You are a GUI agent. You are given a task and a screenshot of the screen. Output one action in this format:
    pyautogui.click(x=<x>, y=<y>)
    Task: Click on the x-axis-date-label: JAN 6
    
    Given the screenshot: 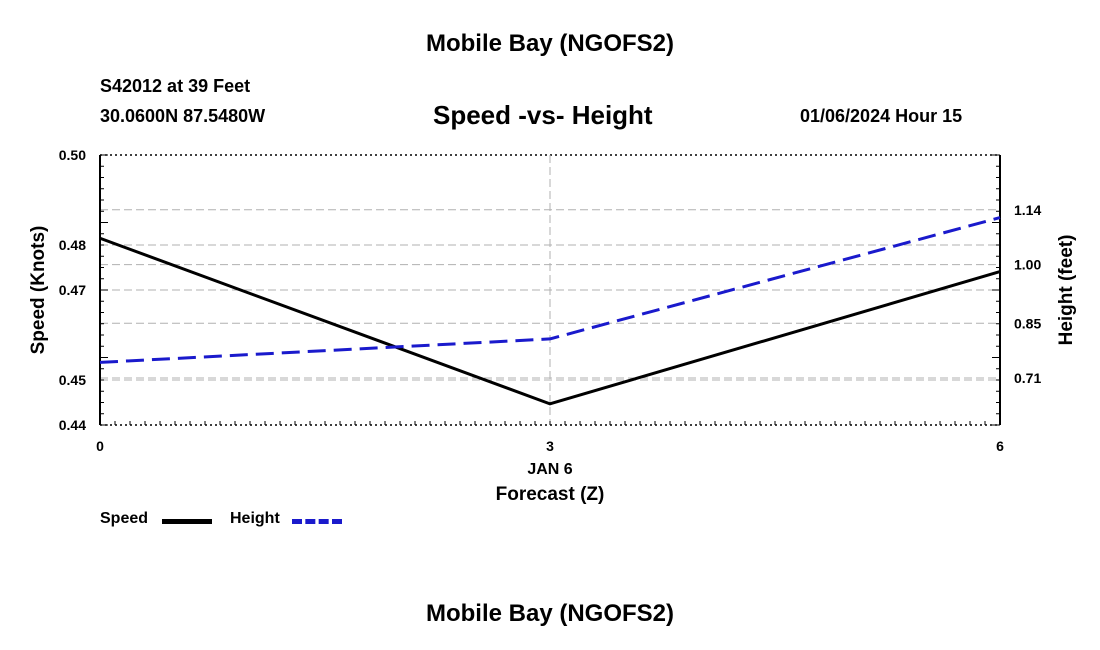 What is the action you would take?
    pyautogui.click(x=549, y=469)
    